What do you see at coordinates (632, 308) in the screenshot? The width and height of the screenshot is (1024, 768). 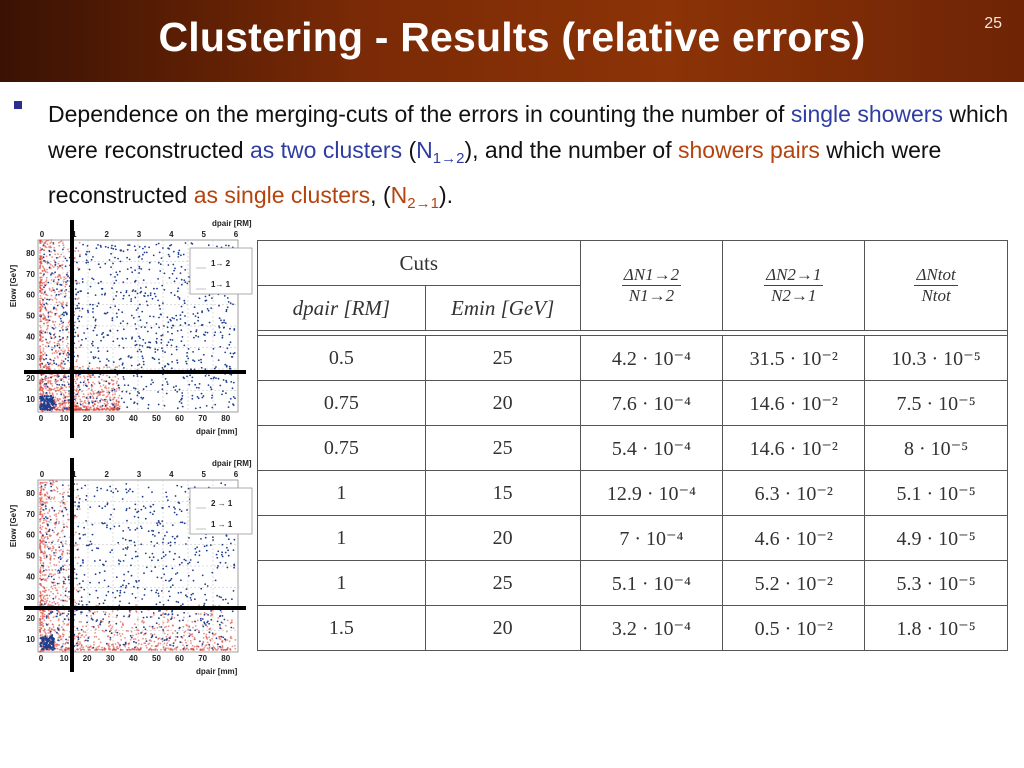 I see `table-subheader-row: dpair [RM] Emin [GeV]` at bounding box center [632, 308].